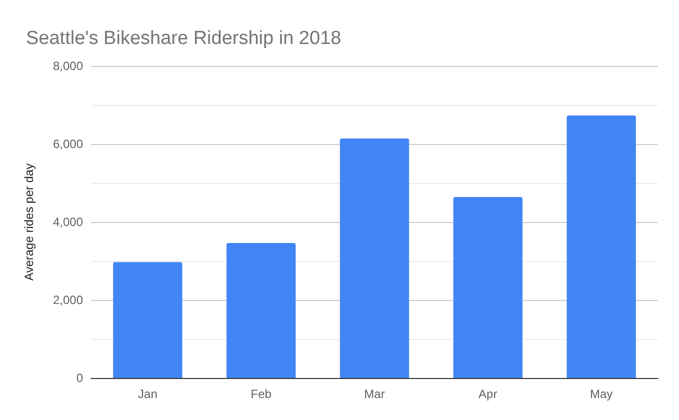 This screenshot has width=679, height=420. What do you see at coordinates (68, 144) in the screenshot?
I see `y-tick-label: 6,000` at bounding box center [68, 144].